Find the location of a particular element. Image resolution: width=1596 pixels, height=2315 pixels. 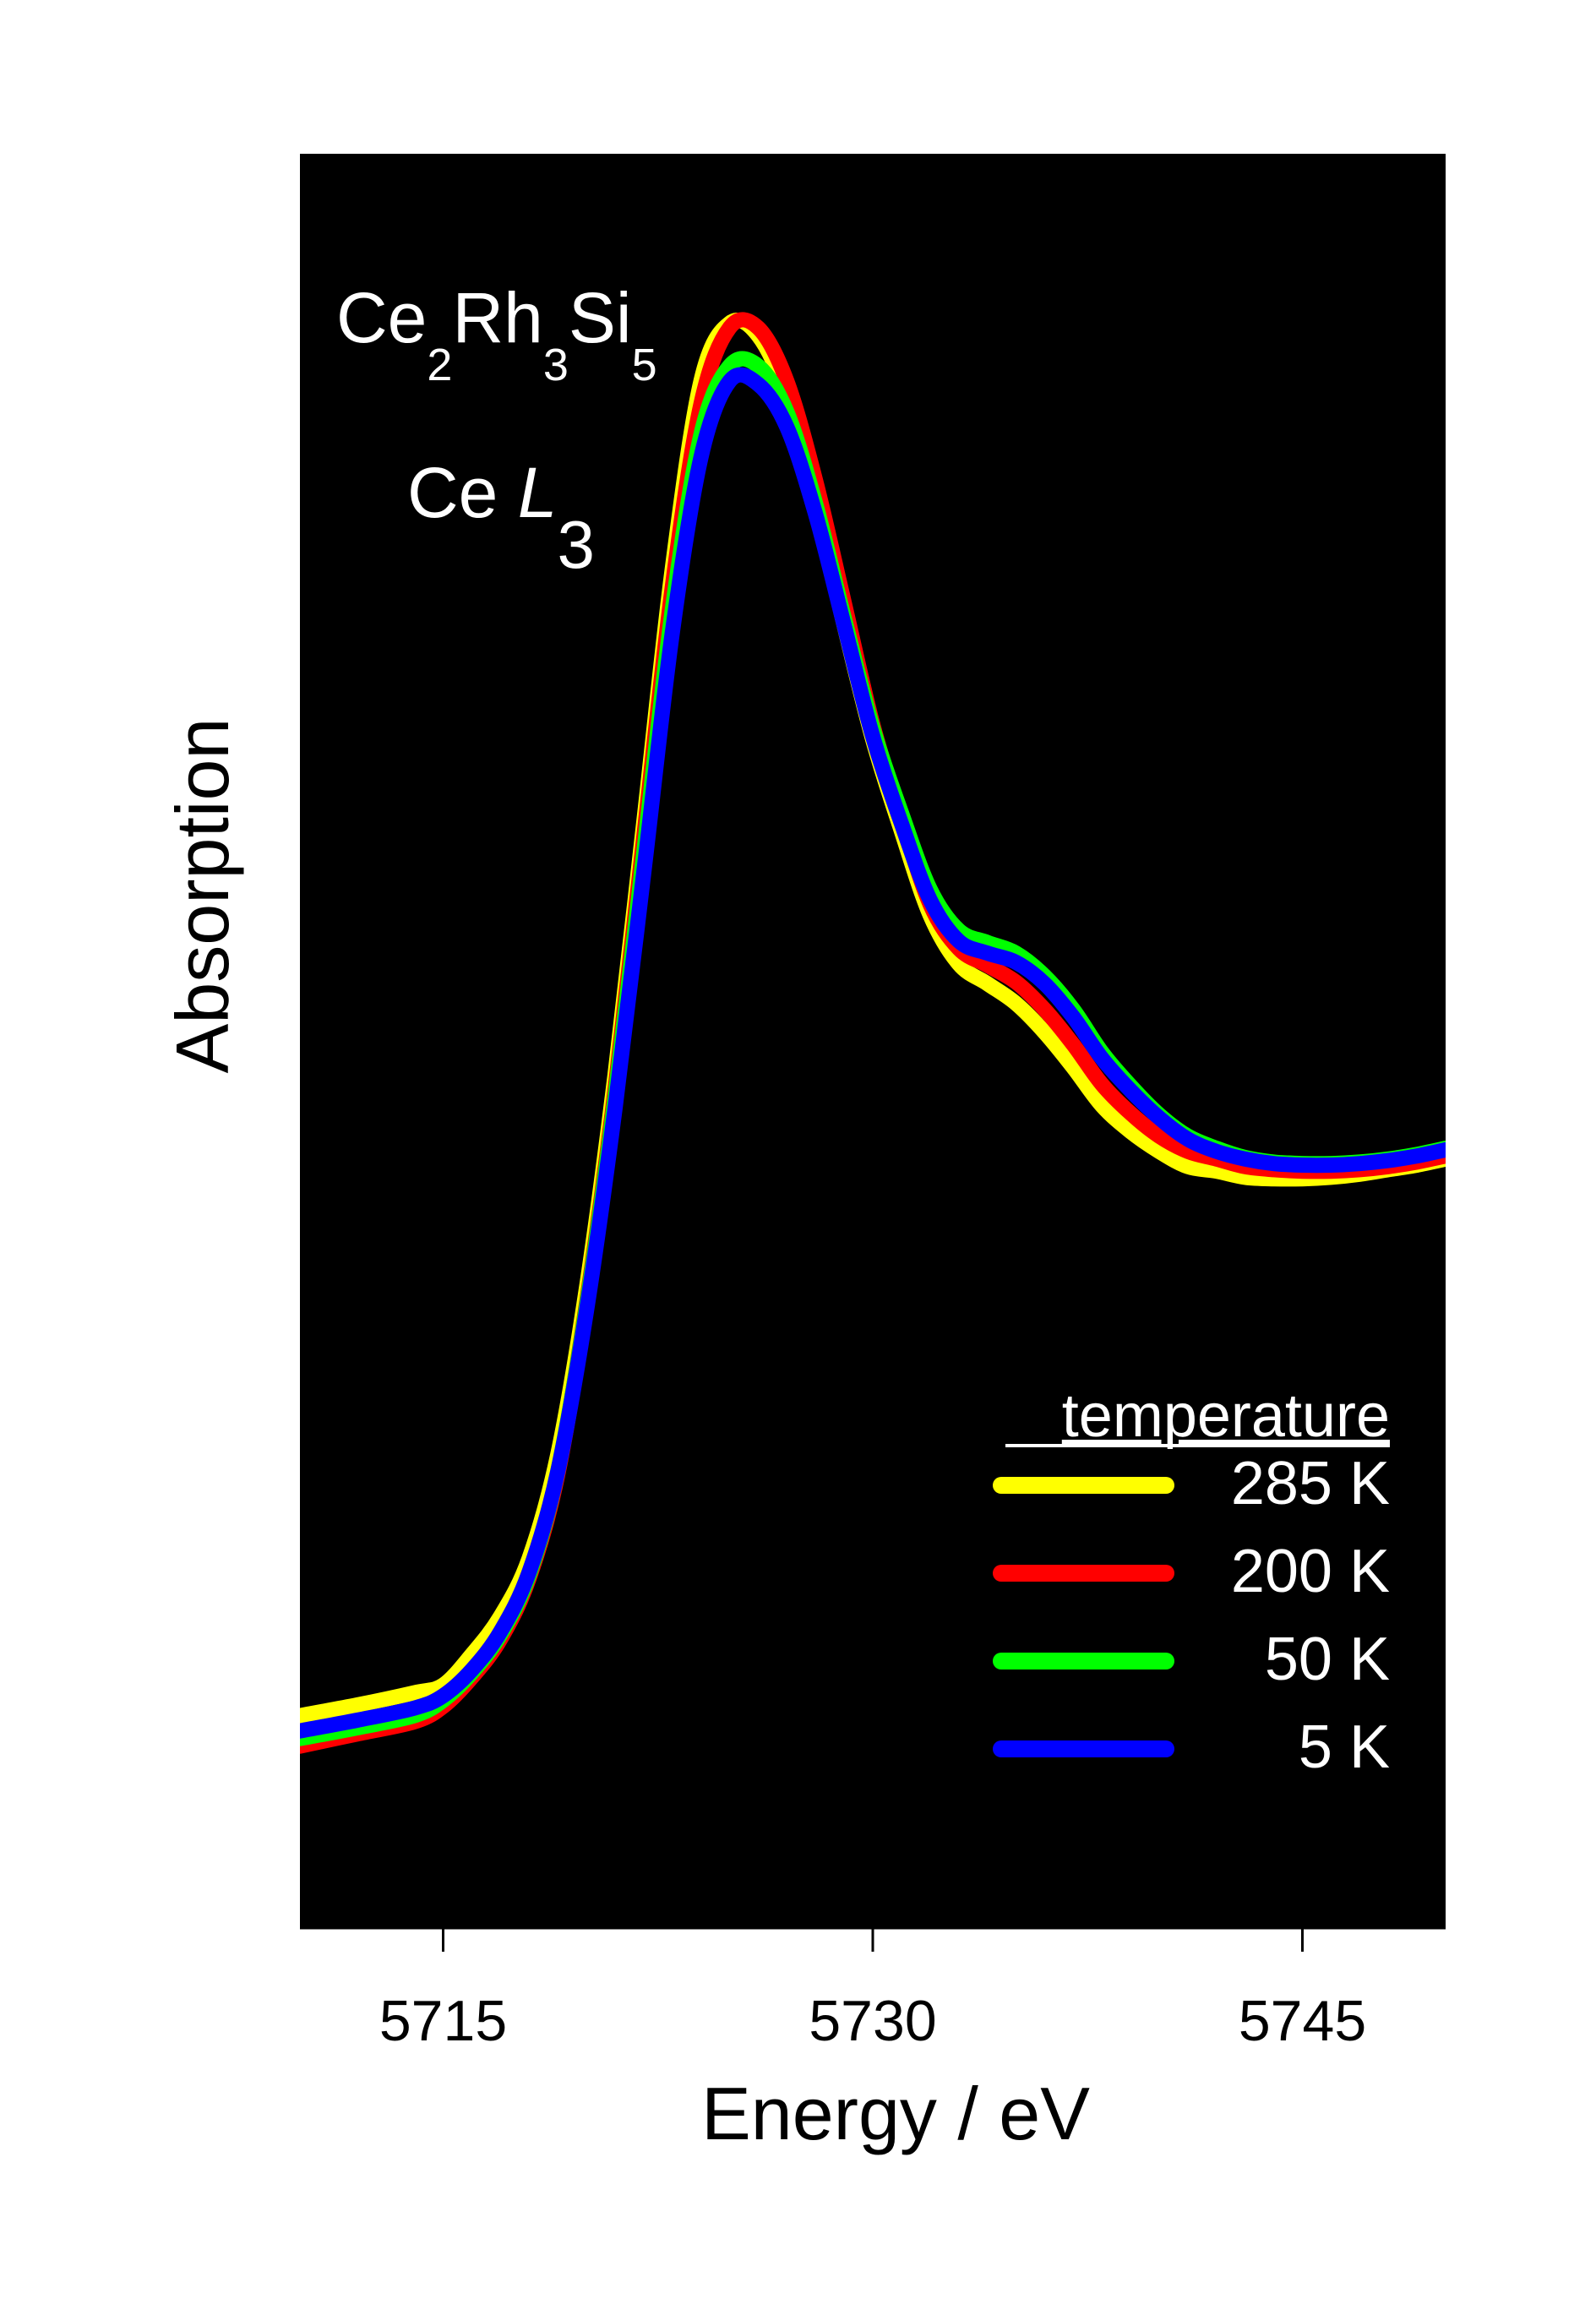

x-tick-label: 5745 is located at coordinates (1302, 2021).